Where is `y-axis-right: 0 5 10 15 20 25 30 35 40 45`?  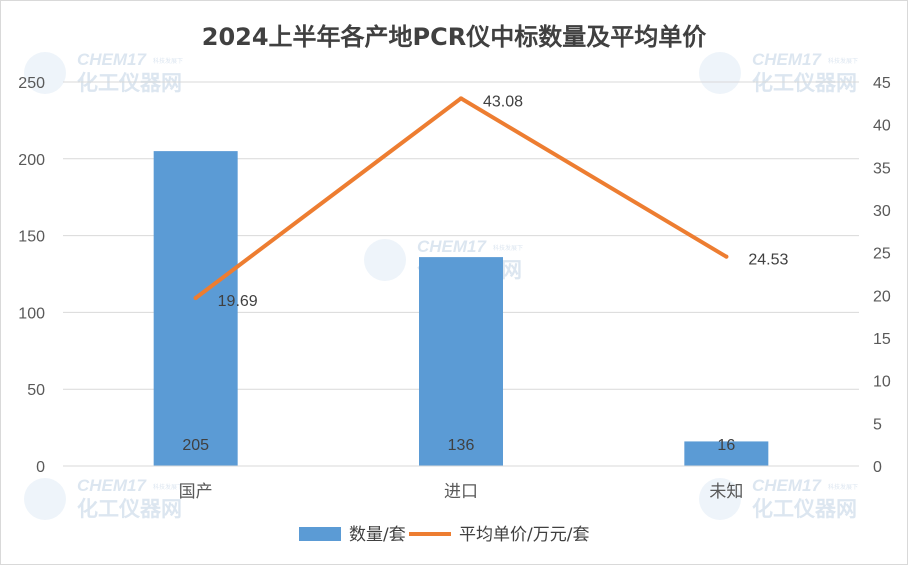
y-axis-right: 0 5 10 15 20 25 30 35 40 45 is located at coordinates (882, 275).